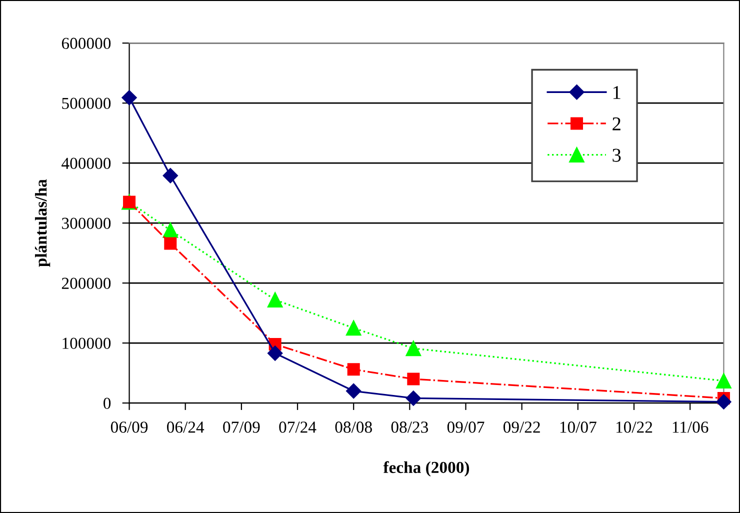  I want to click on x-tick-label: 08/23, so click(409, 427).